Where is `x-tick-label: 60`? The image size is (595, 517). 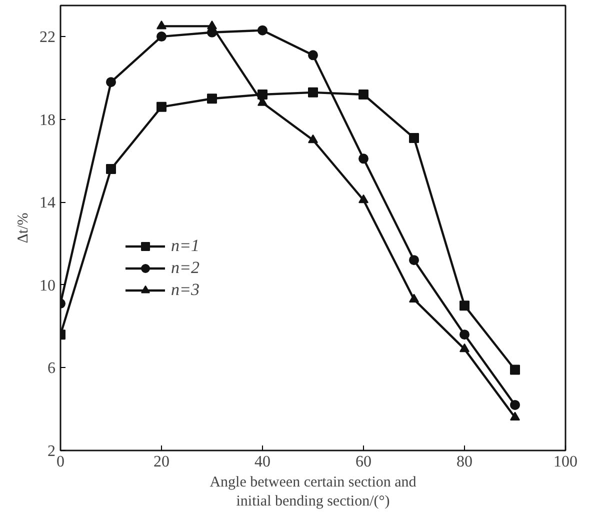 x-tick-label: 60 is located at coordinates (364, 462).